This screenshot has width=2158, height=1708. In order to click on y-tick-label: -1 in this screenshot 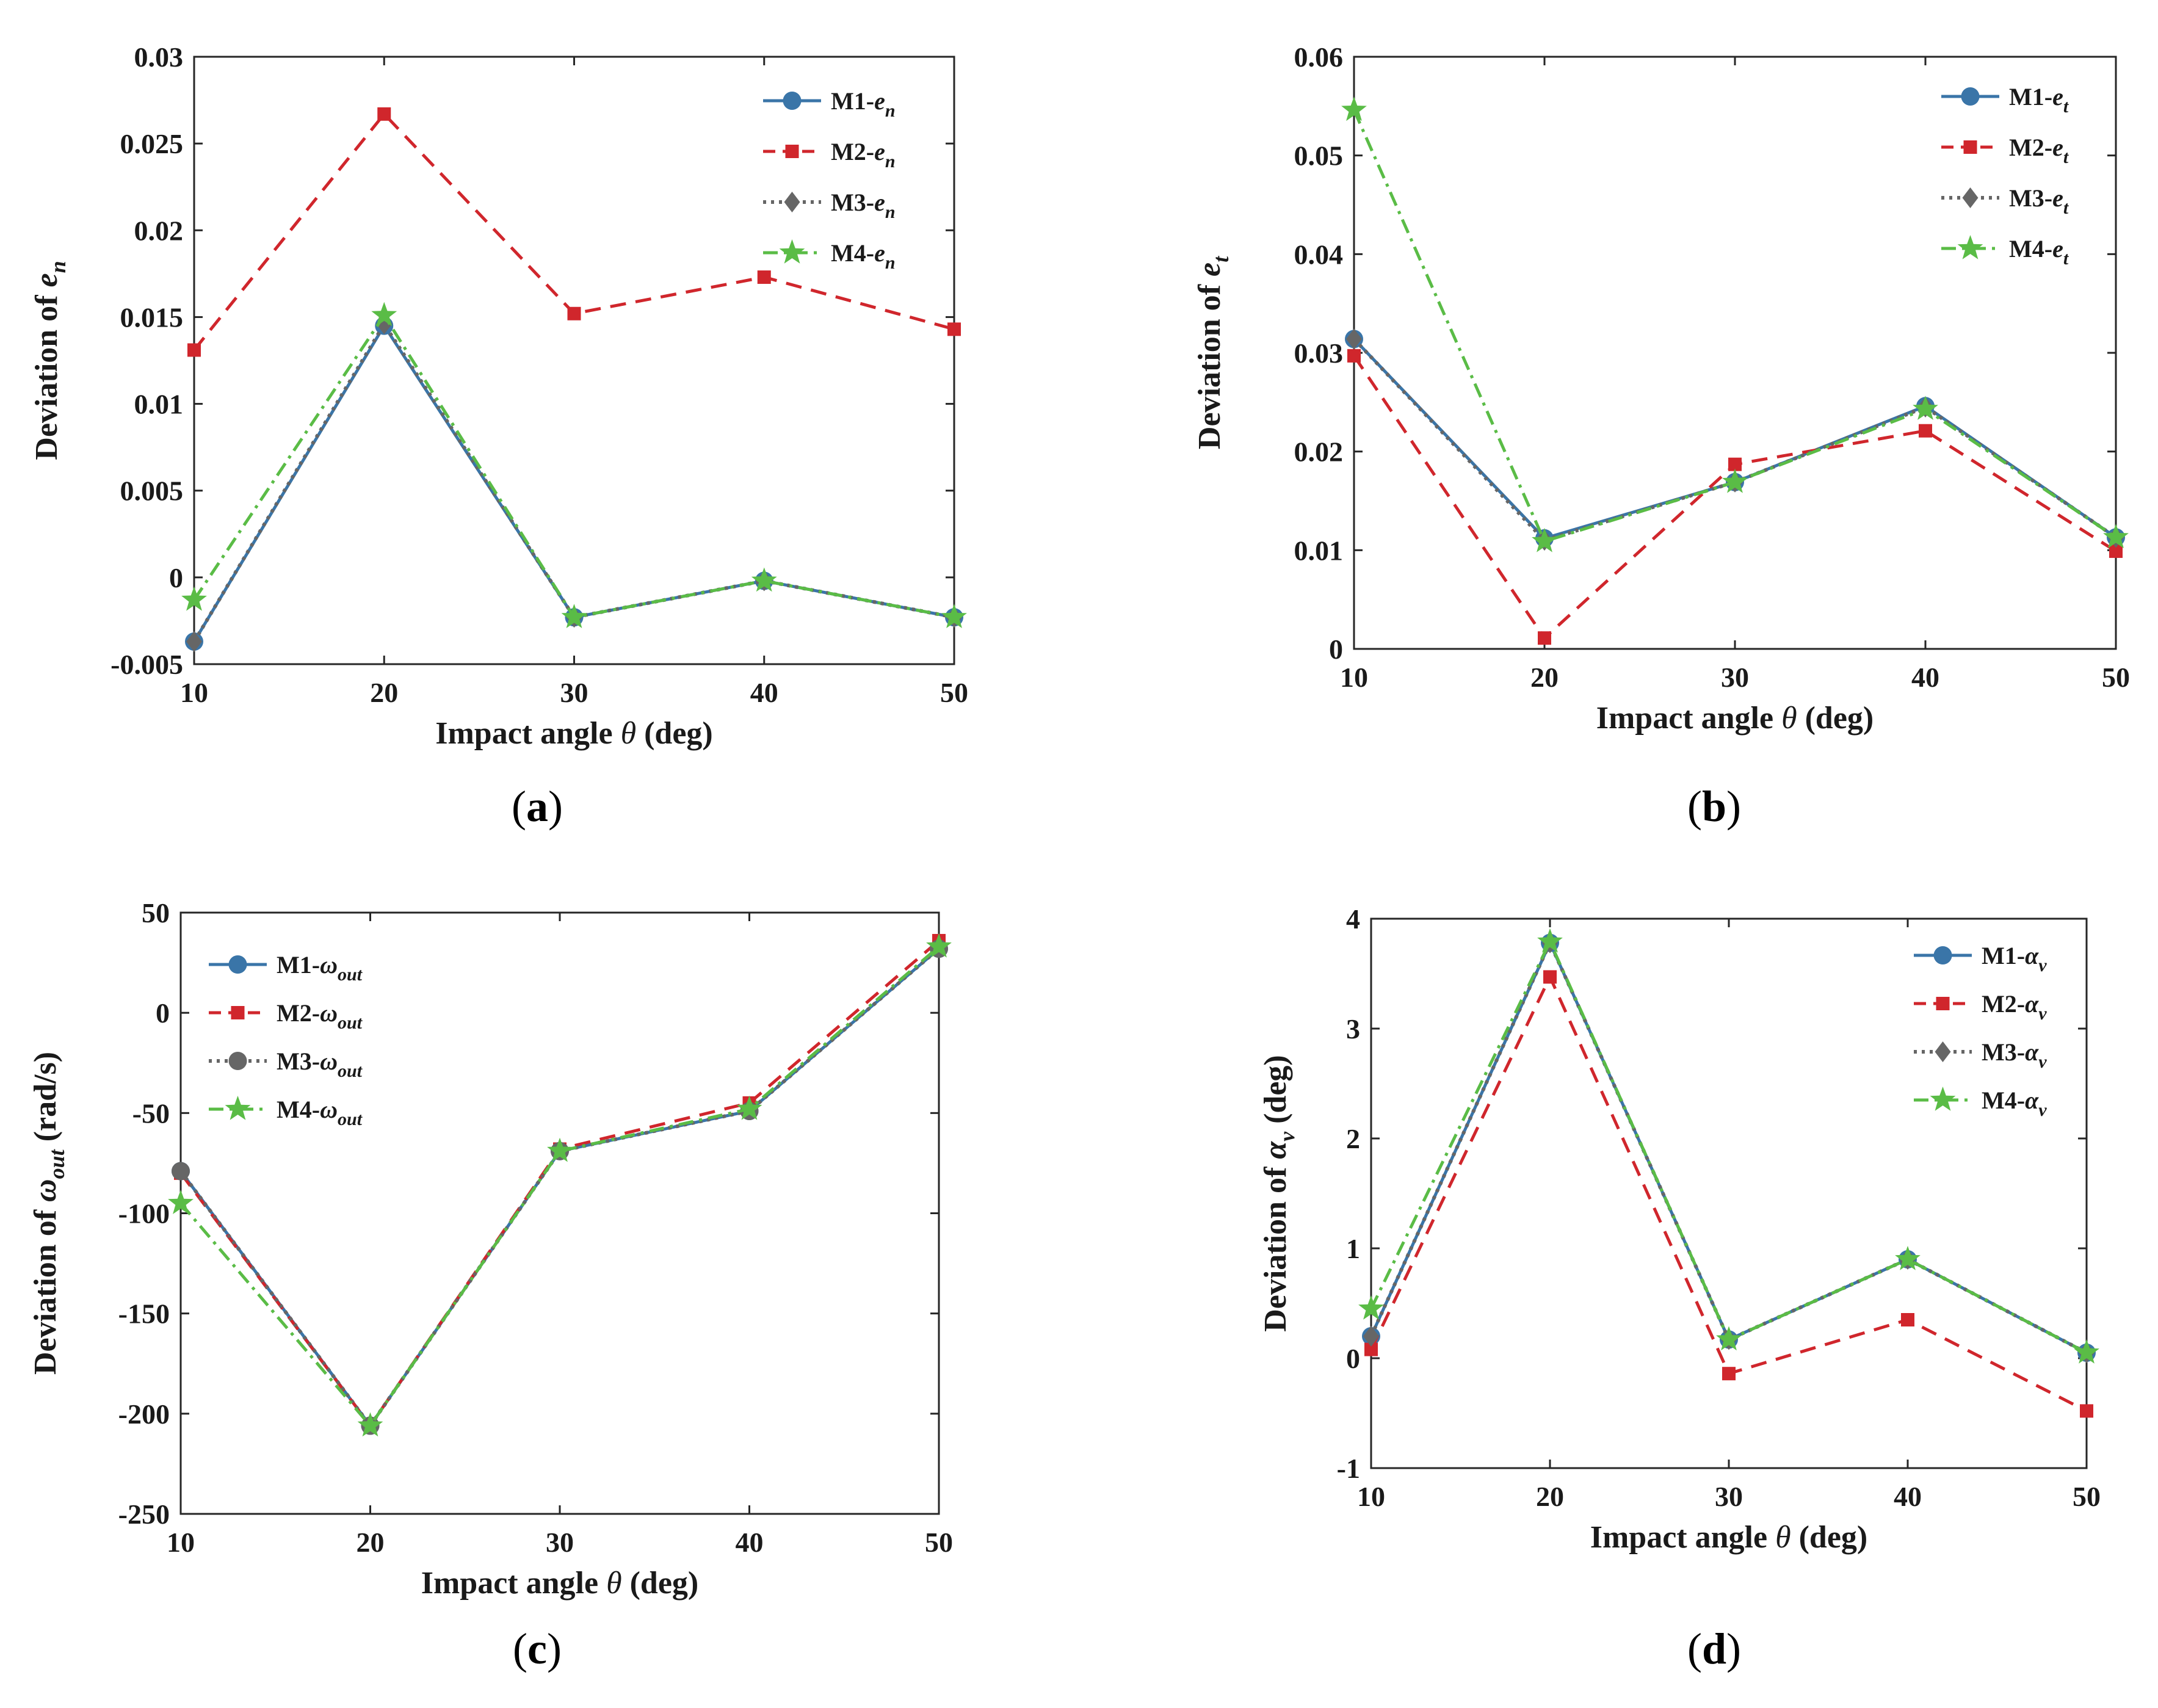, I will do `click(1349, 1468)`.